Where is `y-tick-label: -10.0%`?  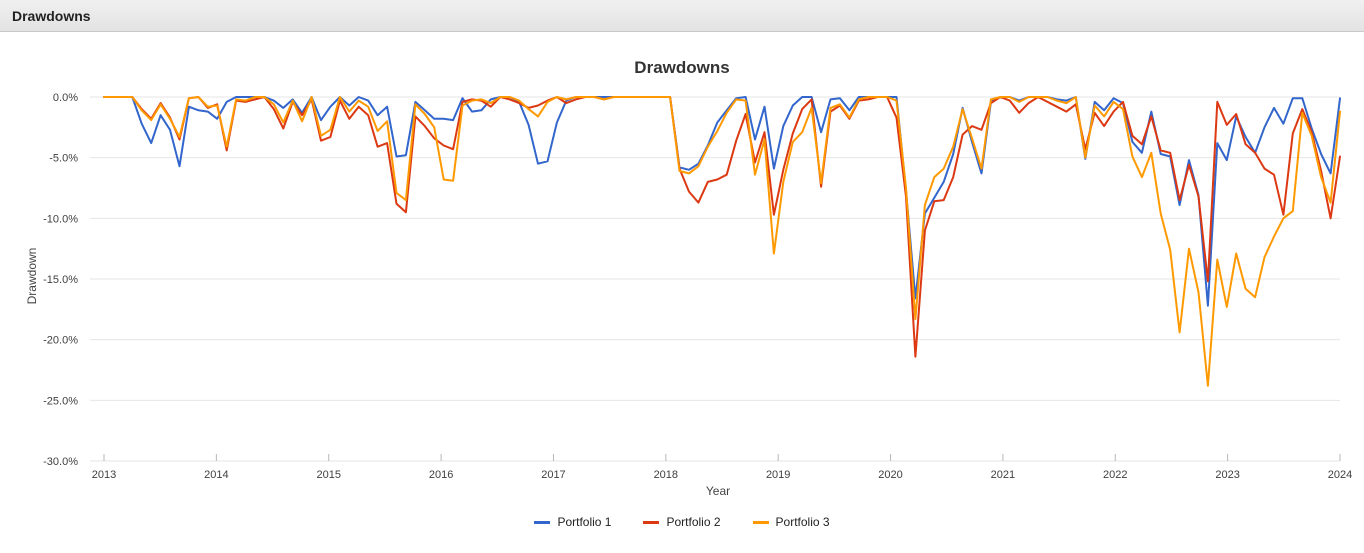 y-tick-label: -10.0% is located at coordinates (60, 219).